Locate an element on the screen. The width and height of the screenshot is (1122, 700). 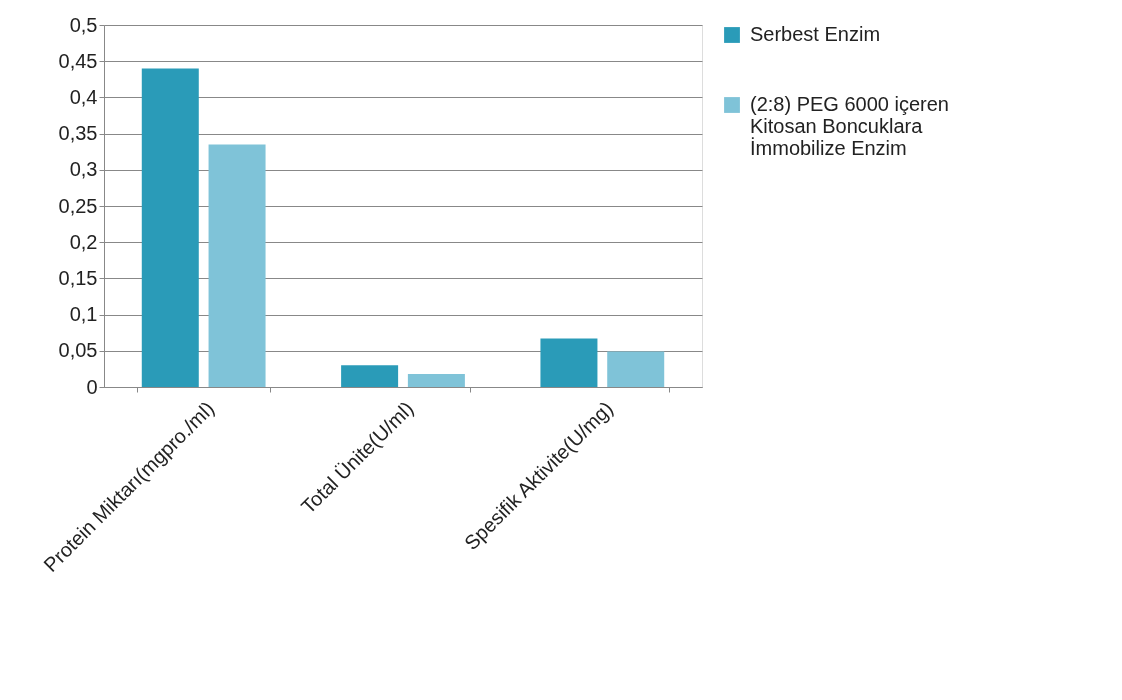
y-tick-label: 0,4 is located at coordinates (83, 96).